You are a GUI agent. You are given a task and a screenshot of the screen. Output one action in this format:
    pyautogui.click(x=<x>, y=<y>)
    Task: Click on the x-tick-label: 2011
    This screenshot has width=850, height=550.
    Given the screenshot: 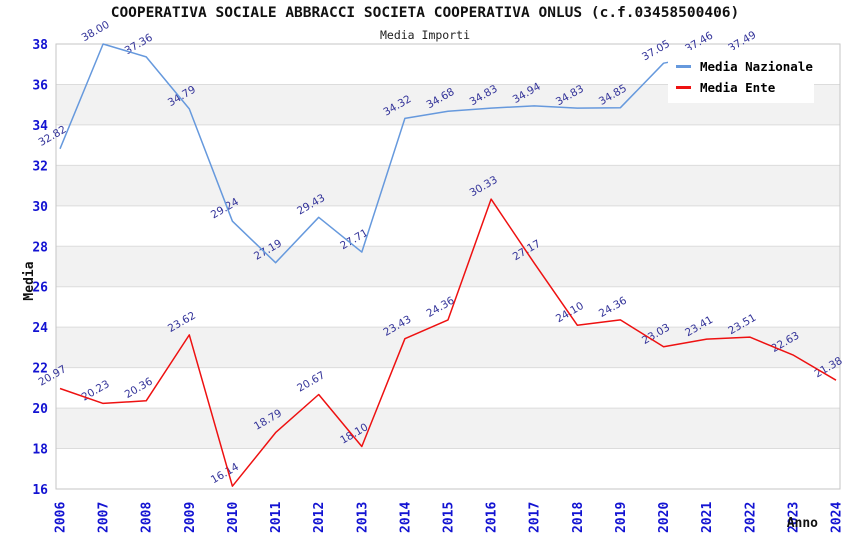 What is the action you would take?
    pyautogui.click(x=276, y=517)
    